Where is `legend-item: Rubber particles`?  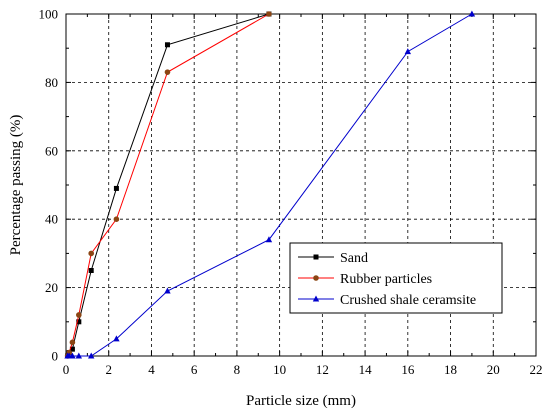 legend-item: Rubber particles is located at coordinates (365, 279).